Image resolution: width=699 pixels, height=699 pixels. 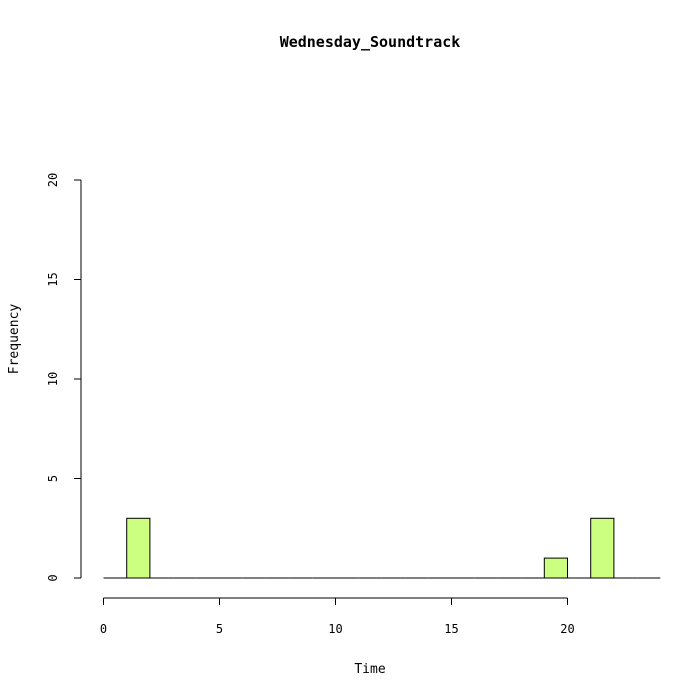 What do you see at coordinates (53, 379) in the screenshot?
I see `y-tick-label: 10` at bounding box center [53, 379].